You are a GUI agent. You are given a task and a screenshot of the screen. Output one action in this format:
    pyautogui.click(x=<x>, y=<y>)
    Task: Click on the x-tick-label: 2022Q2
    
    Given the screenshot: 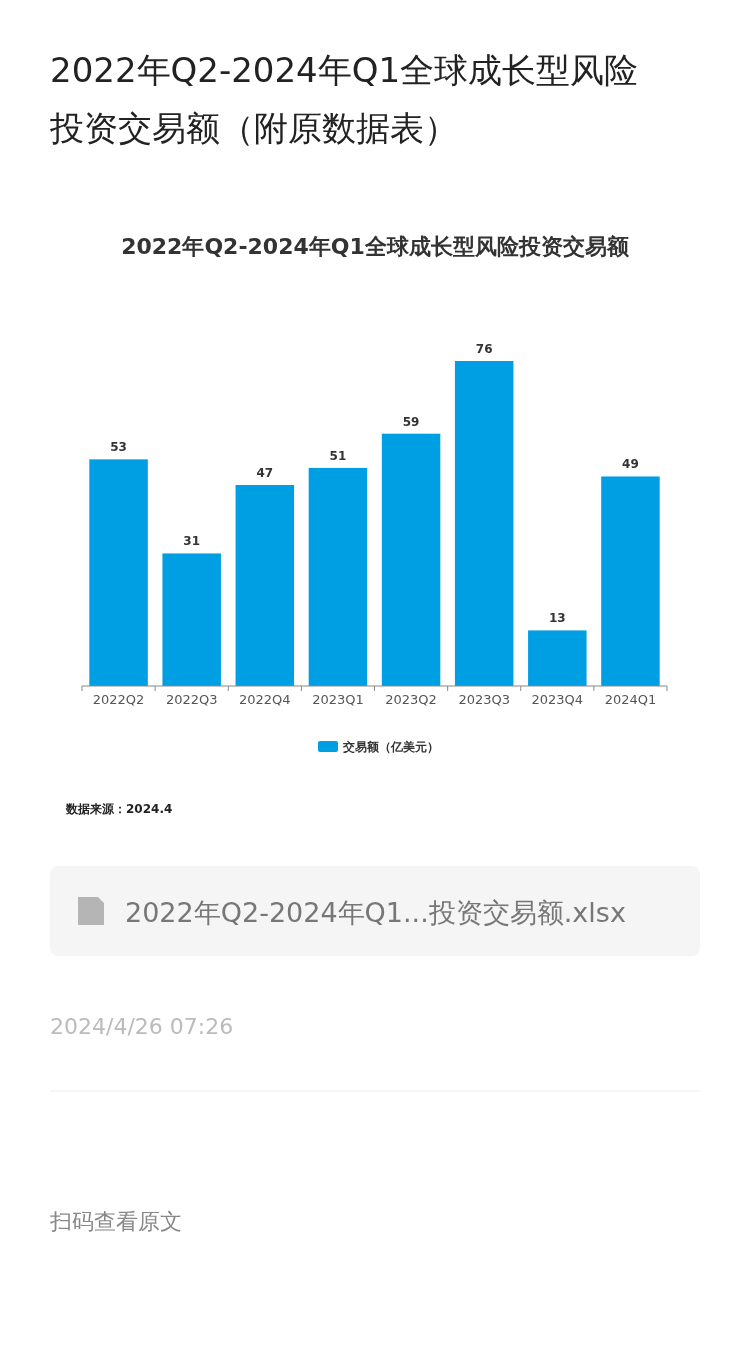 What is the action you would take?
    pyautogui.click(x=118, y=699)
    